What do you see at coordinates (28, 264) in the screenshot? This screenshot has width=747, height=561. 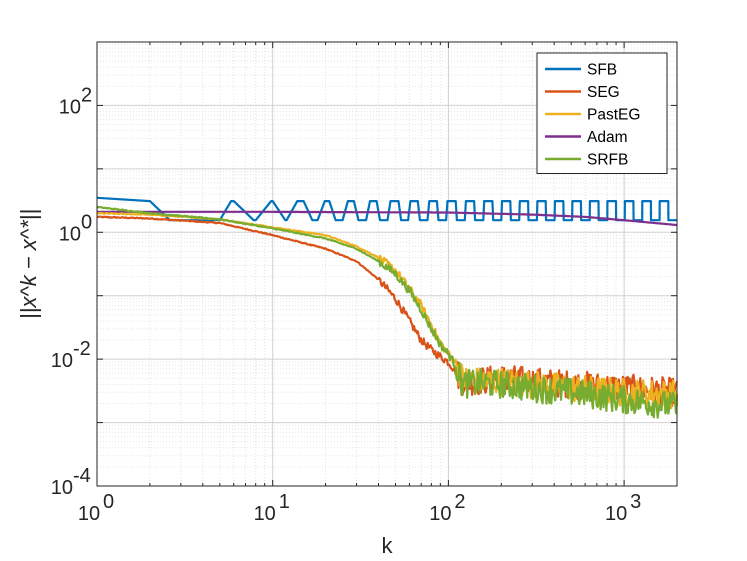 I see `y-axis-label: ||x^k − x^*||` at bounding box center [28, 264].